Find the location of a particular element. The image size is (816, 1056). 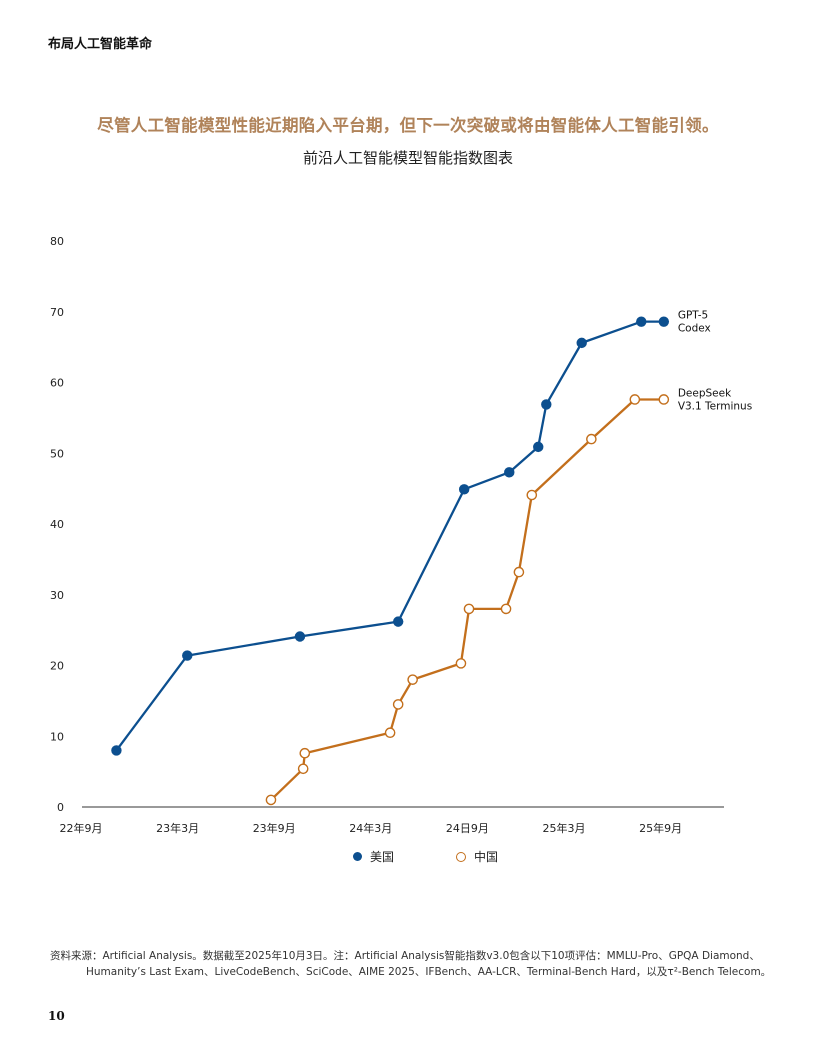

x-tick-label: 25年9月 is located at coordinates (660, 828).